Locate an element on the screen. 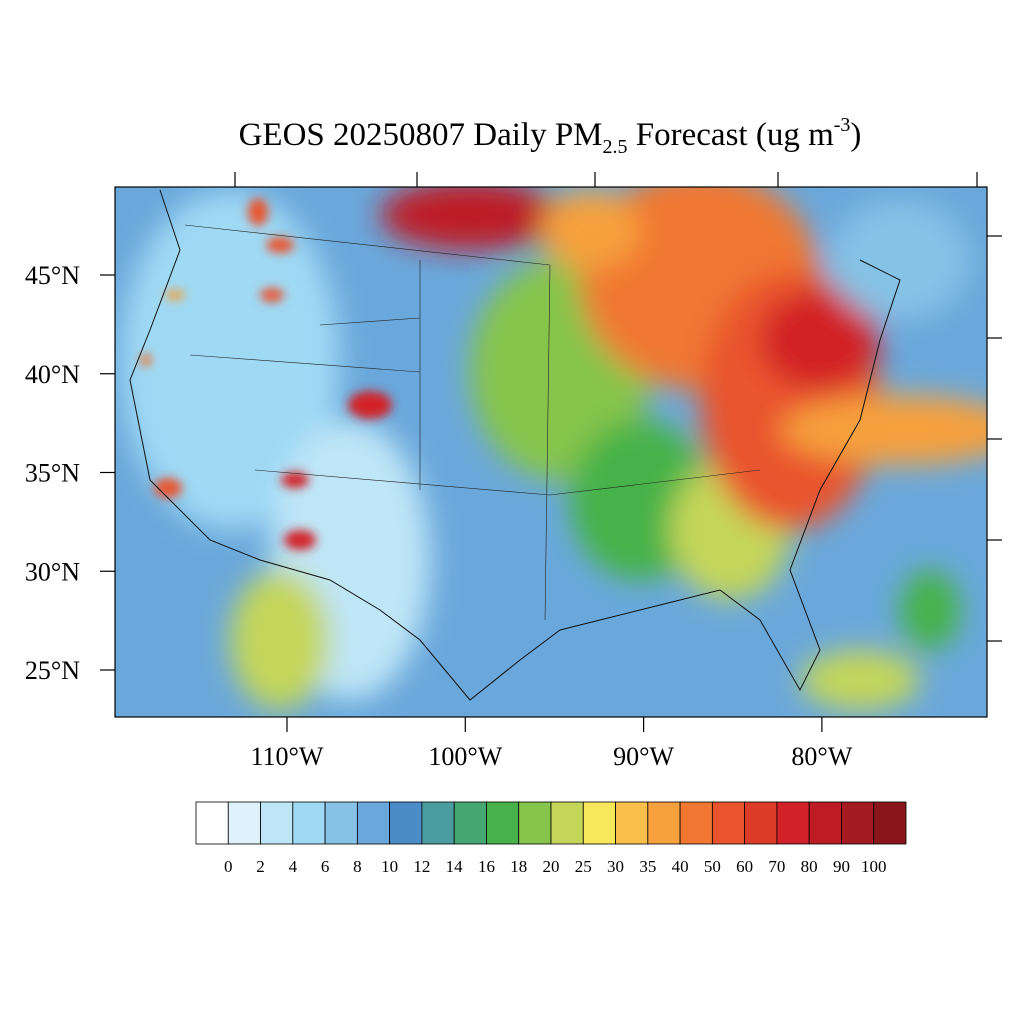 This screenshot has height=1024, width=1024. colorbar-label: 60 is located at coordinates (744, 866).